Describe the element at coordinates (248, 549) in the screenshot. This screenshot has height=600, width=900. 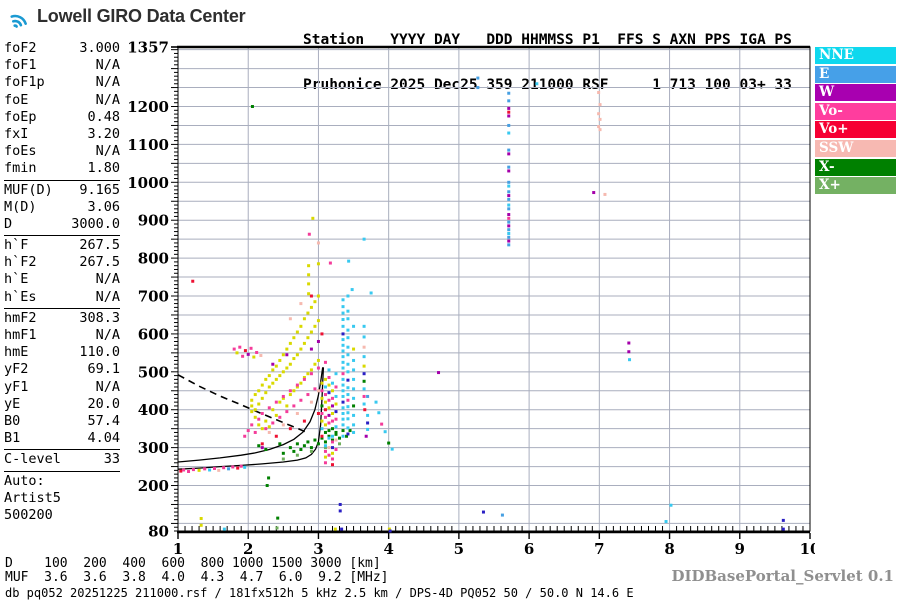
I see `x-tick-label: 2` at that location.